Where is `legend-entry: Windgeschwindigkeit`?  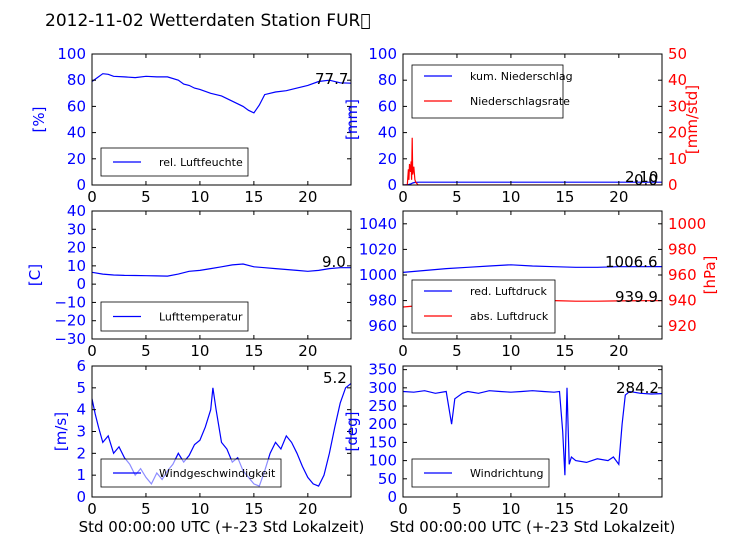 legend-entry: Windgeschwindigkeit is located at coordinates (217, 473).